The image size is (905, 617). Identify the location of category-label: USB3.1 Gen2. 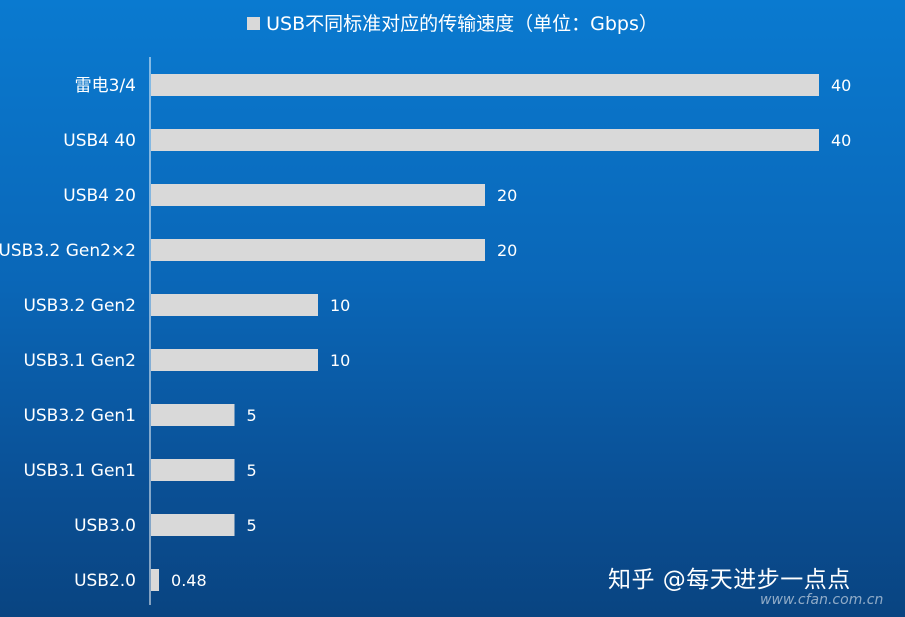
(79, 361).